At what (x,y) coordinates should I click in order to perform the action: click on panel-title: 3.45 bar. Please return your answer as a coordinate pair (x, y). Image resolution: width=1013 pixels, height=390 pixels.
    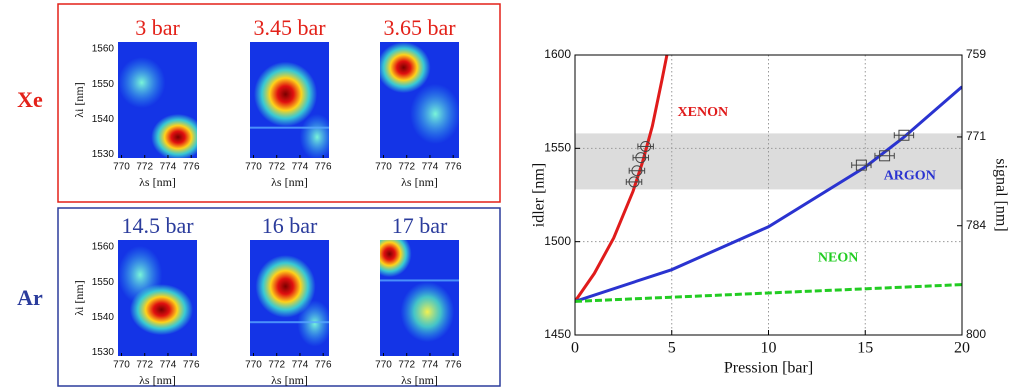
    Looking at the image, I should click on (289, 27).